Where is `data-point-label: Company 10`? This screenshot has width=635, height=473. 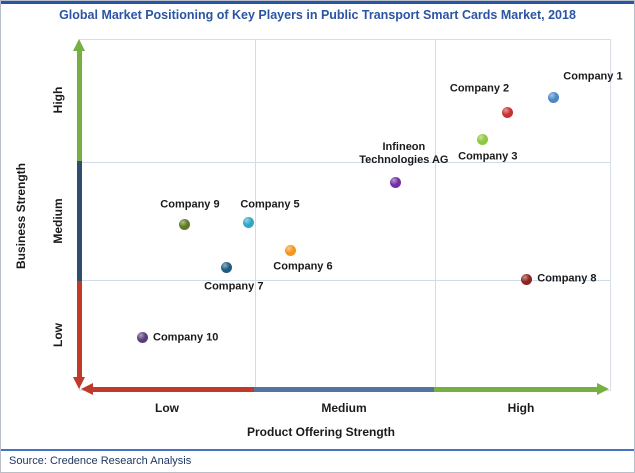 data-point-label: Company 10 is located at coordinates (186, 337).